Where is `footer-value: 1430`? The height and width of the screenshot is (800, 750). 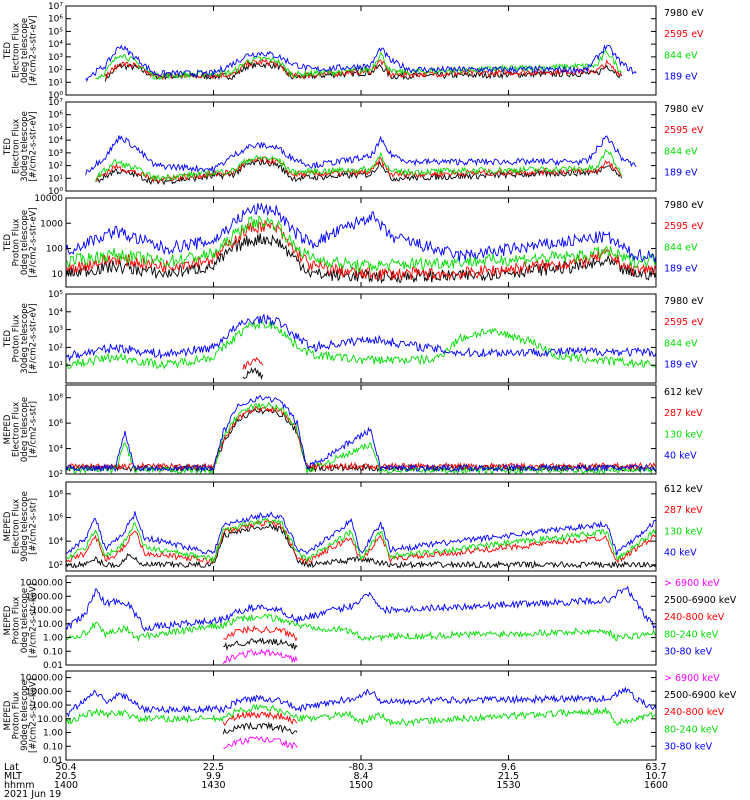 footer-value: 1430 is located at coordinates (213, 785).